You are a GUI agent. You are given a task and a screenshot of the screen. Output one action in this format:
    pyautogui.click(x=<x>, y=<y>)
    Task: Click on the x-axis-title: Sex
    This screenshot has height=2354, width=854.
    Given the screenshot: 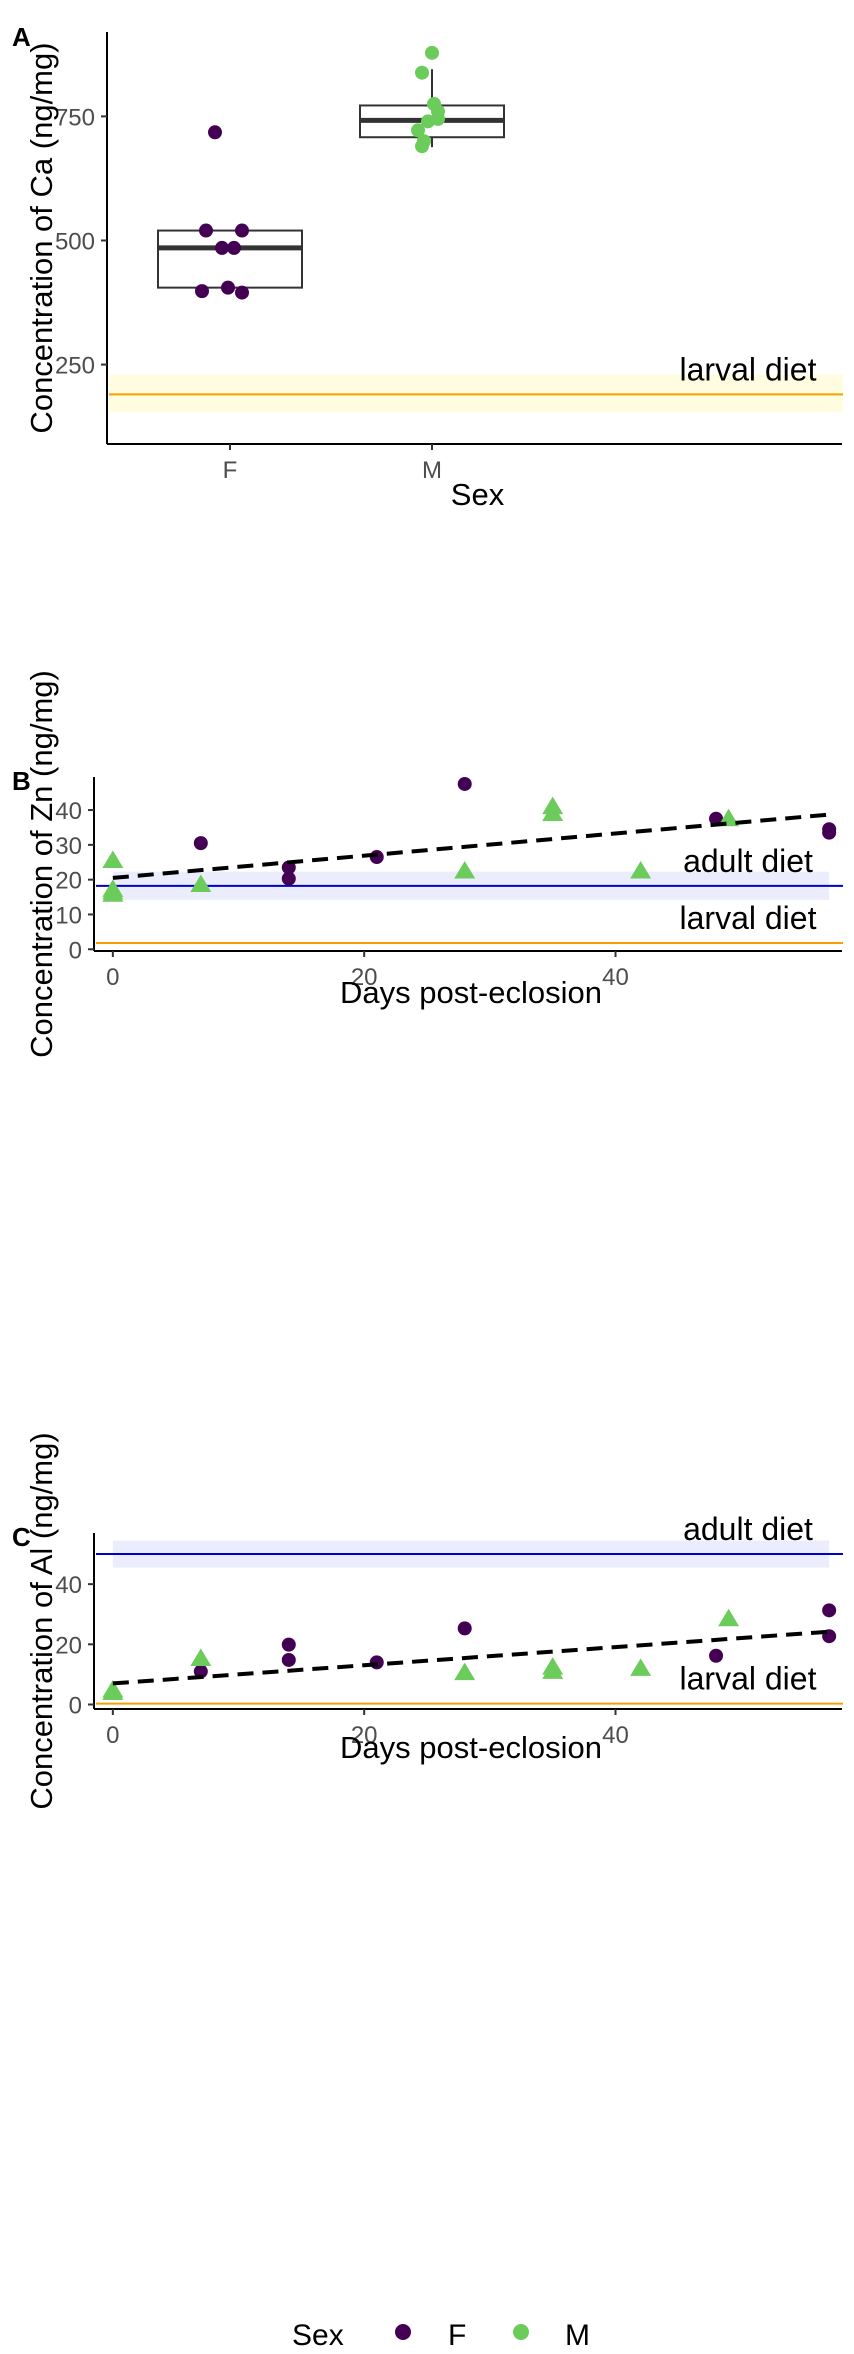 What is the action you would take?
    pyautogui.click(x=478, y=494)
    